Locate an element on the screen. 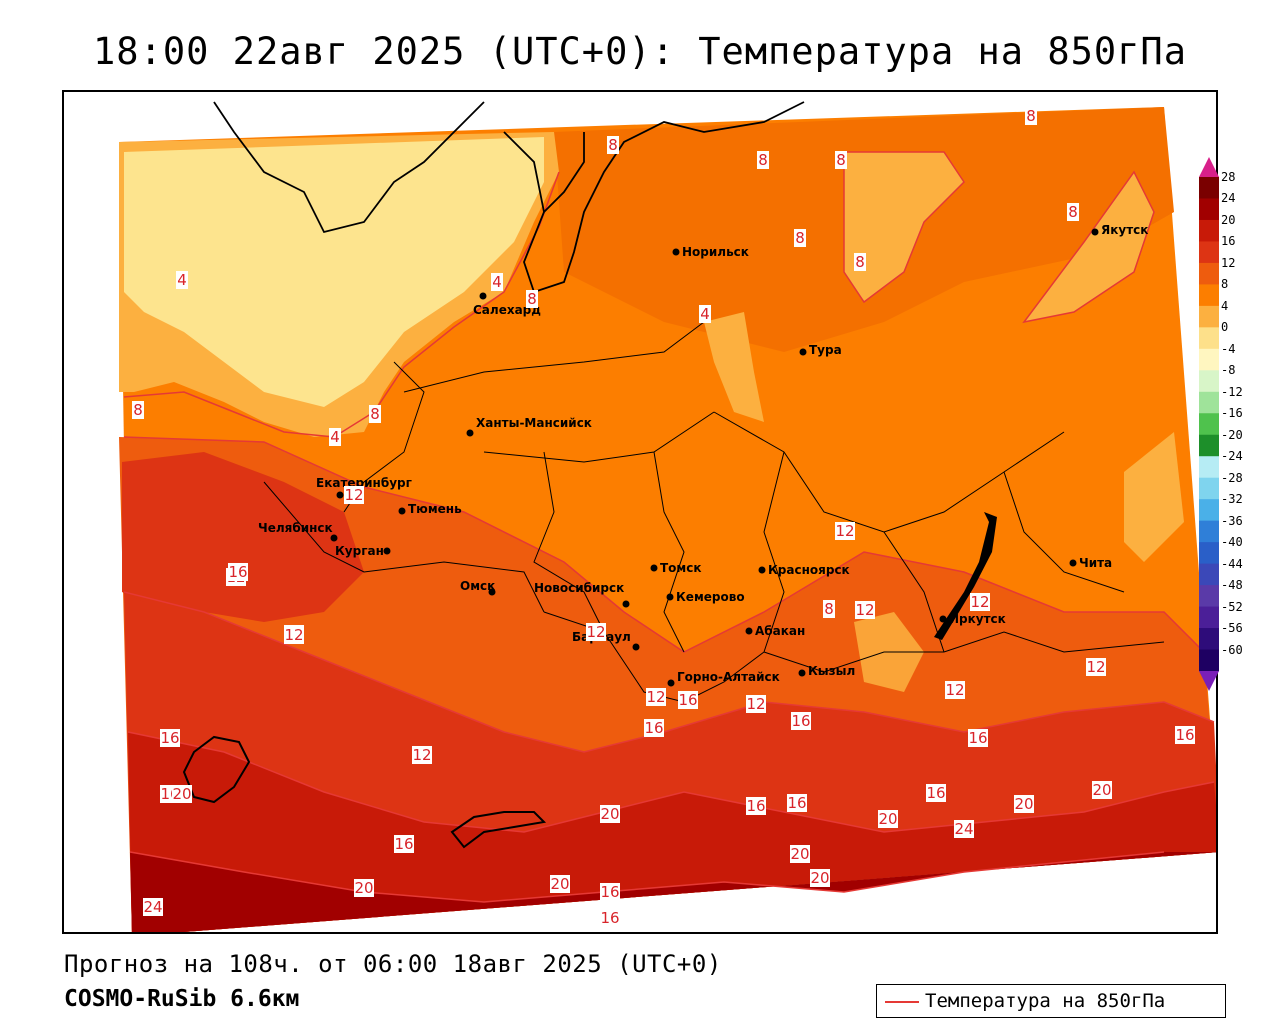 The width and height of the screenshot is (1280, 1024). colorbar-top-arrow is located at coordinates (1209, 167).